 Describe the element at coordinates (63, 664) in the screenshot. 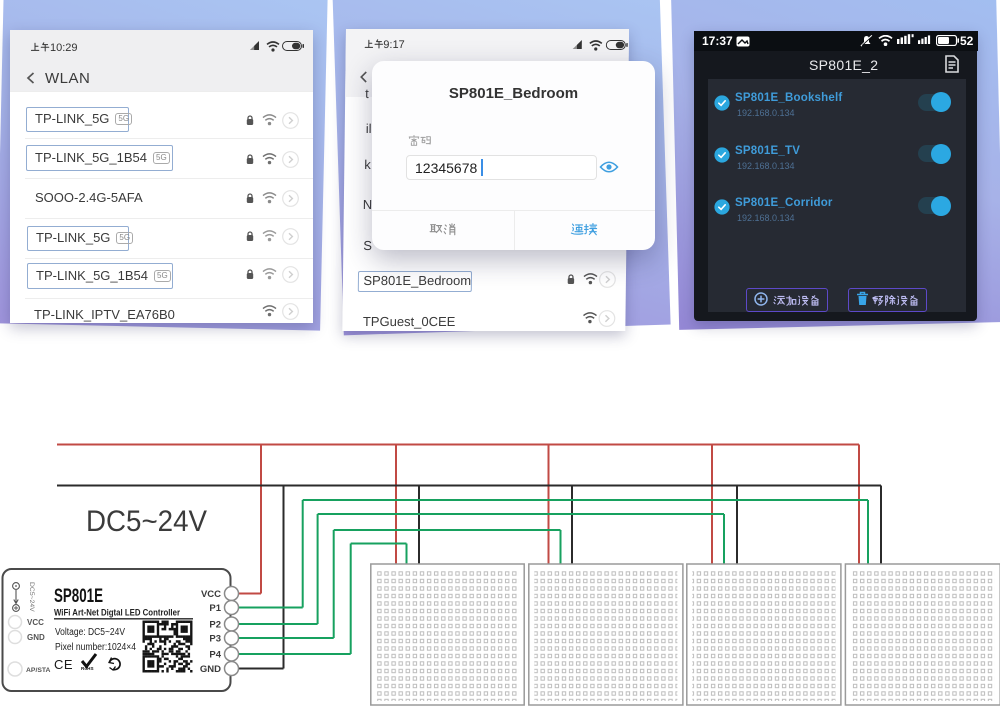

I see `svg-text: CE` at that location.